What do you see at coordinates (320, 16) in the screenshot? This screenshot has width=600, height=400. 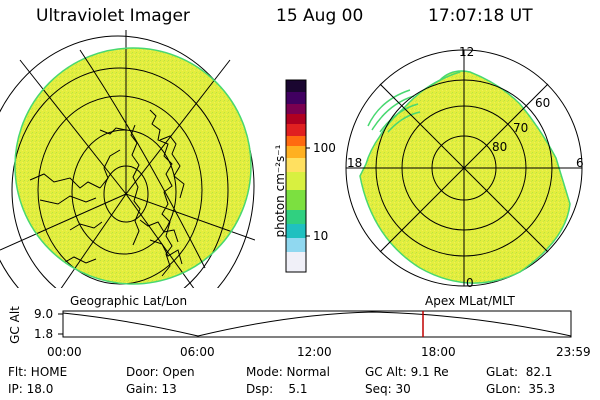 I see `date-label: 15 Aug 00` at bounding box center [320, 16].